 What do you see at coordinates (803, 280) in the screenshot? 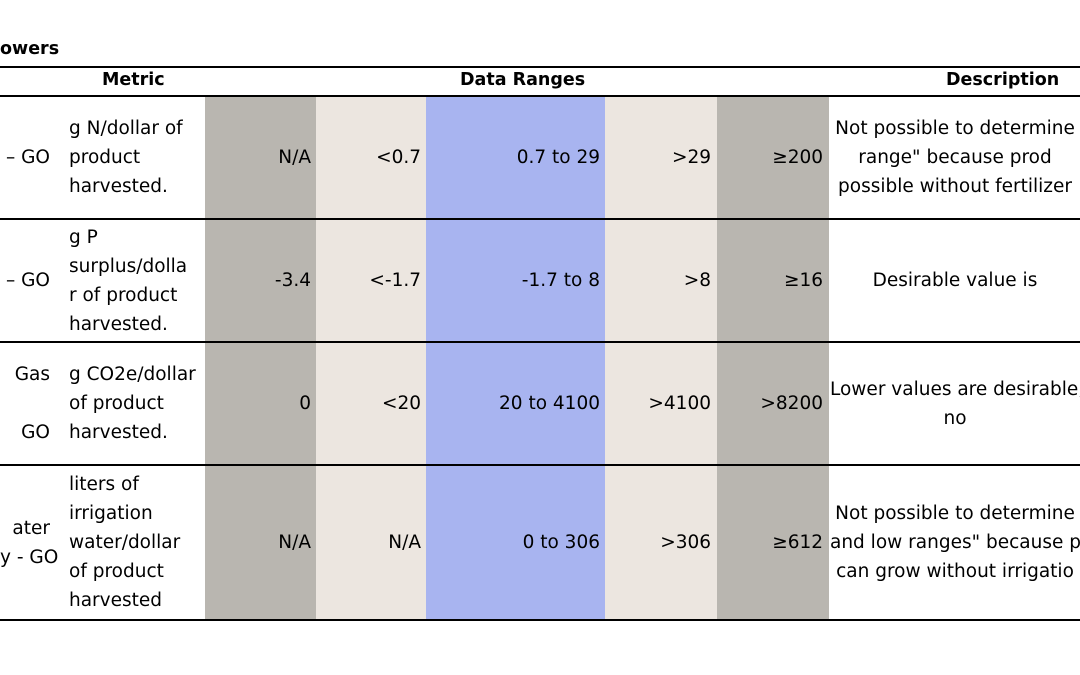
I see `data-range-value: ≥16` at bounding box center [803, 280].